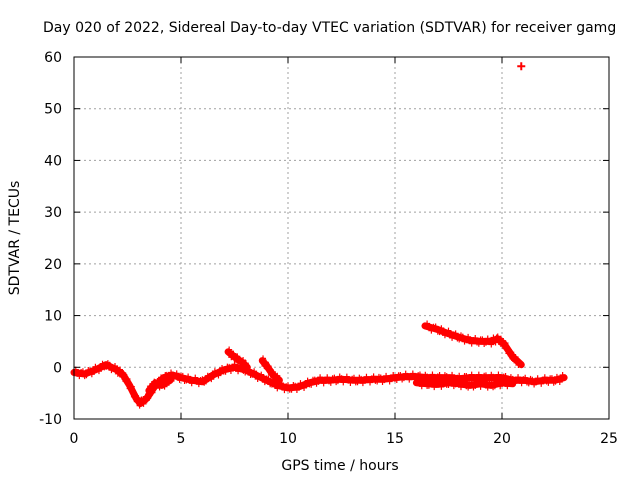  What do you see at coordinates (15, 238) in the screenshot?
I see `y-axis-label: SDTVAR / TECUs` at bounding box center [15, 238].